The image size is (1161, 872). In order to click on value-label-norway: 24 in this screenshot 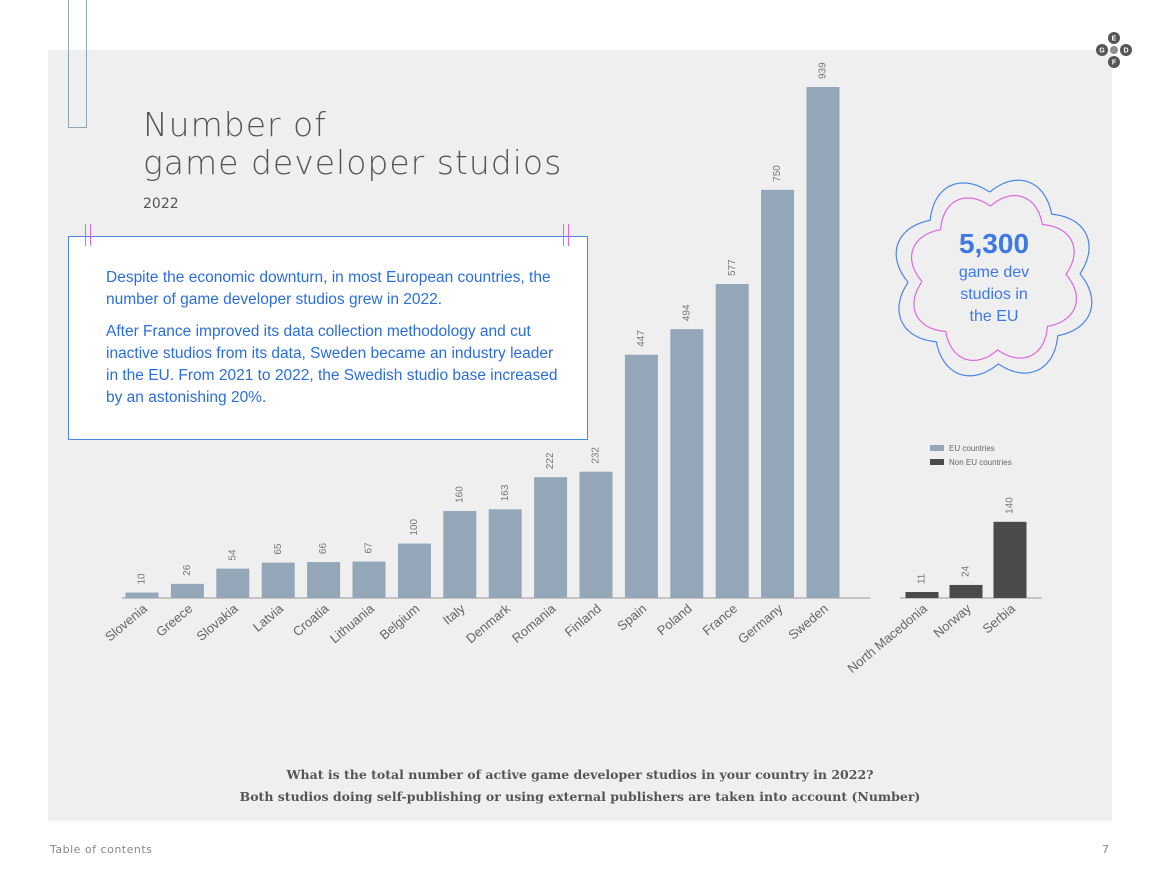, I will do `click(966, 571)`.